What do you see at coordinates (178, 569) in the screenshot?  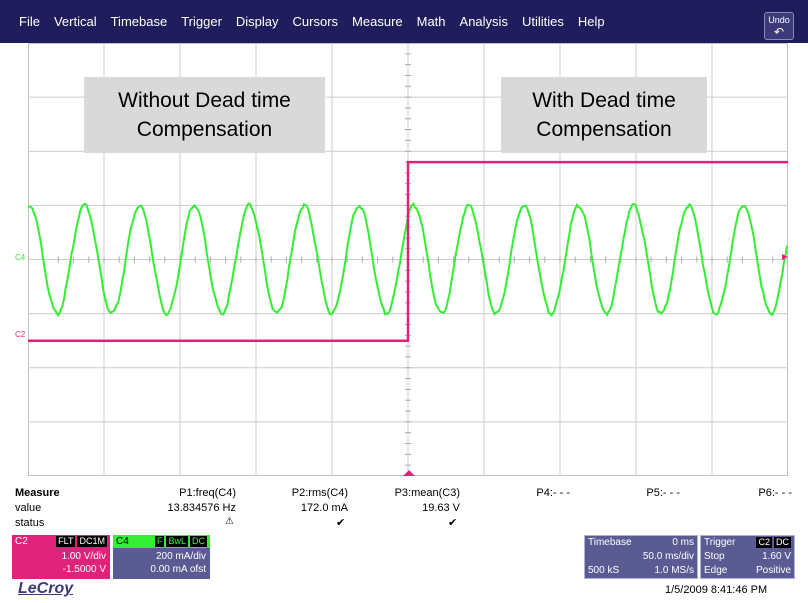 I see `c4-offset: 0.00 mA ofst` at bounding box center [178, 569].